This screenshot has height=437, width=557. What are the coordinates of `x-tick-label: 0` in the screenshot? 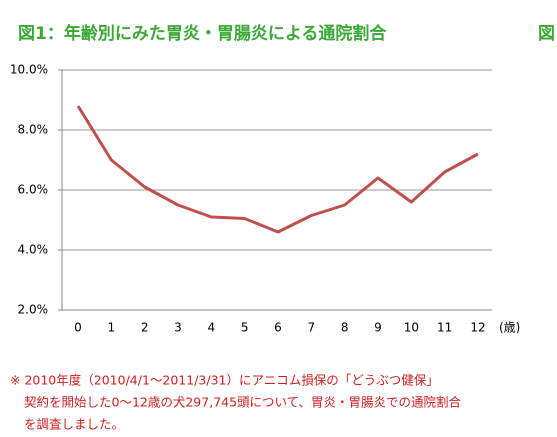 It's located at (78, 328).